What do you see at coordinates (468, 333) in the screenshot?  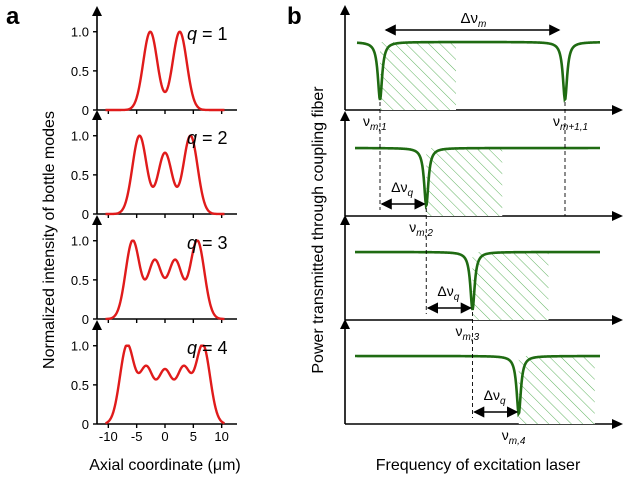 I see `dip-label: νm,3` at bounding box center [468, 333].